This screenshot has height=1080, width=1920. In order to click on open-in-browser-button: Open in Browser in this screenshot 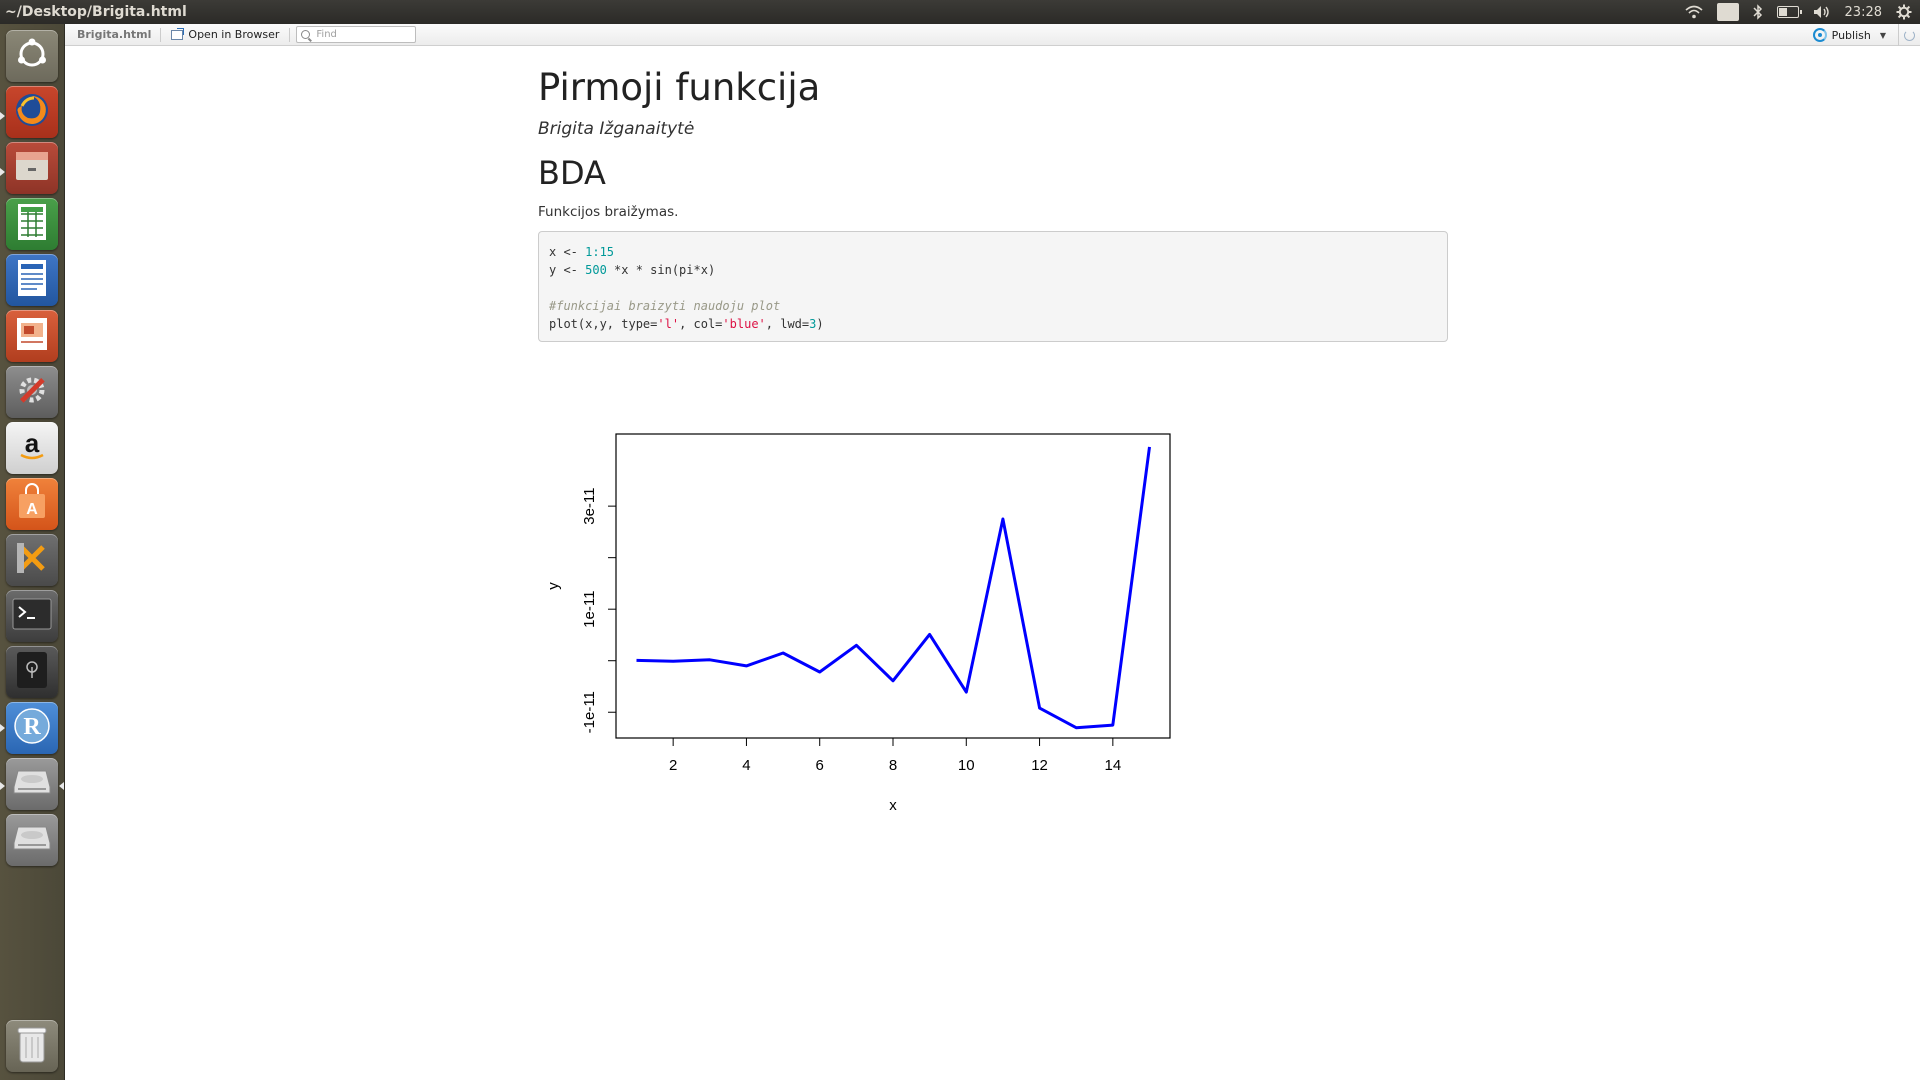, I will do `click(226, 34)`.